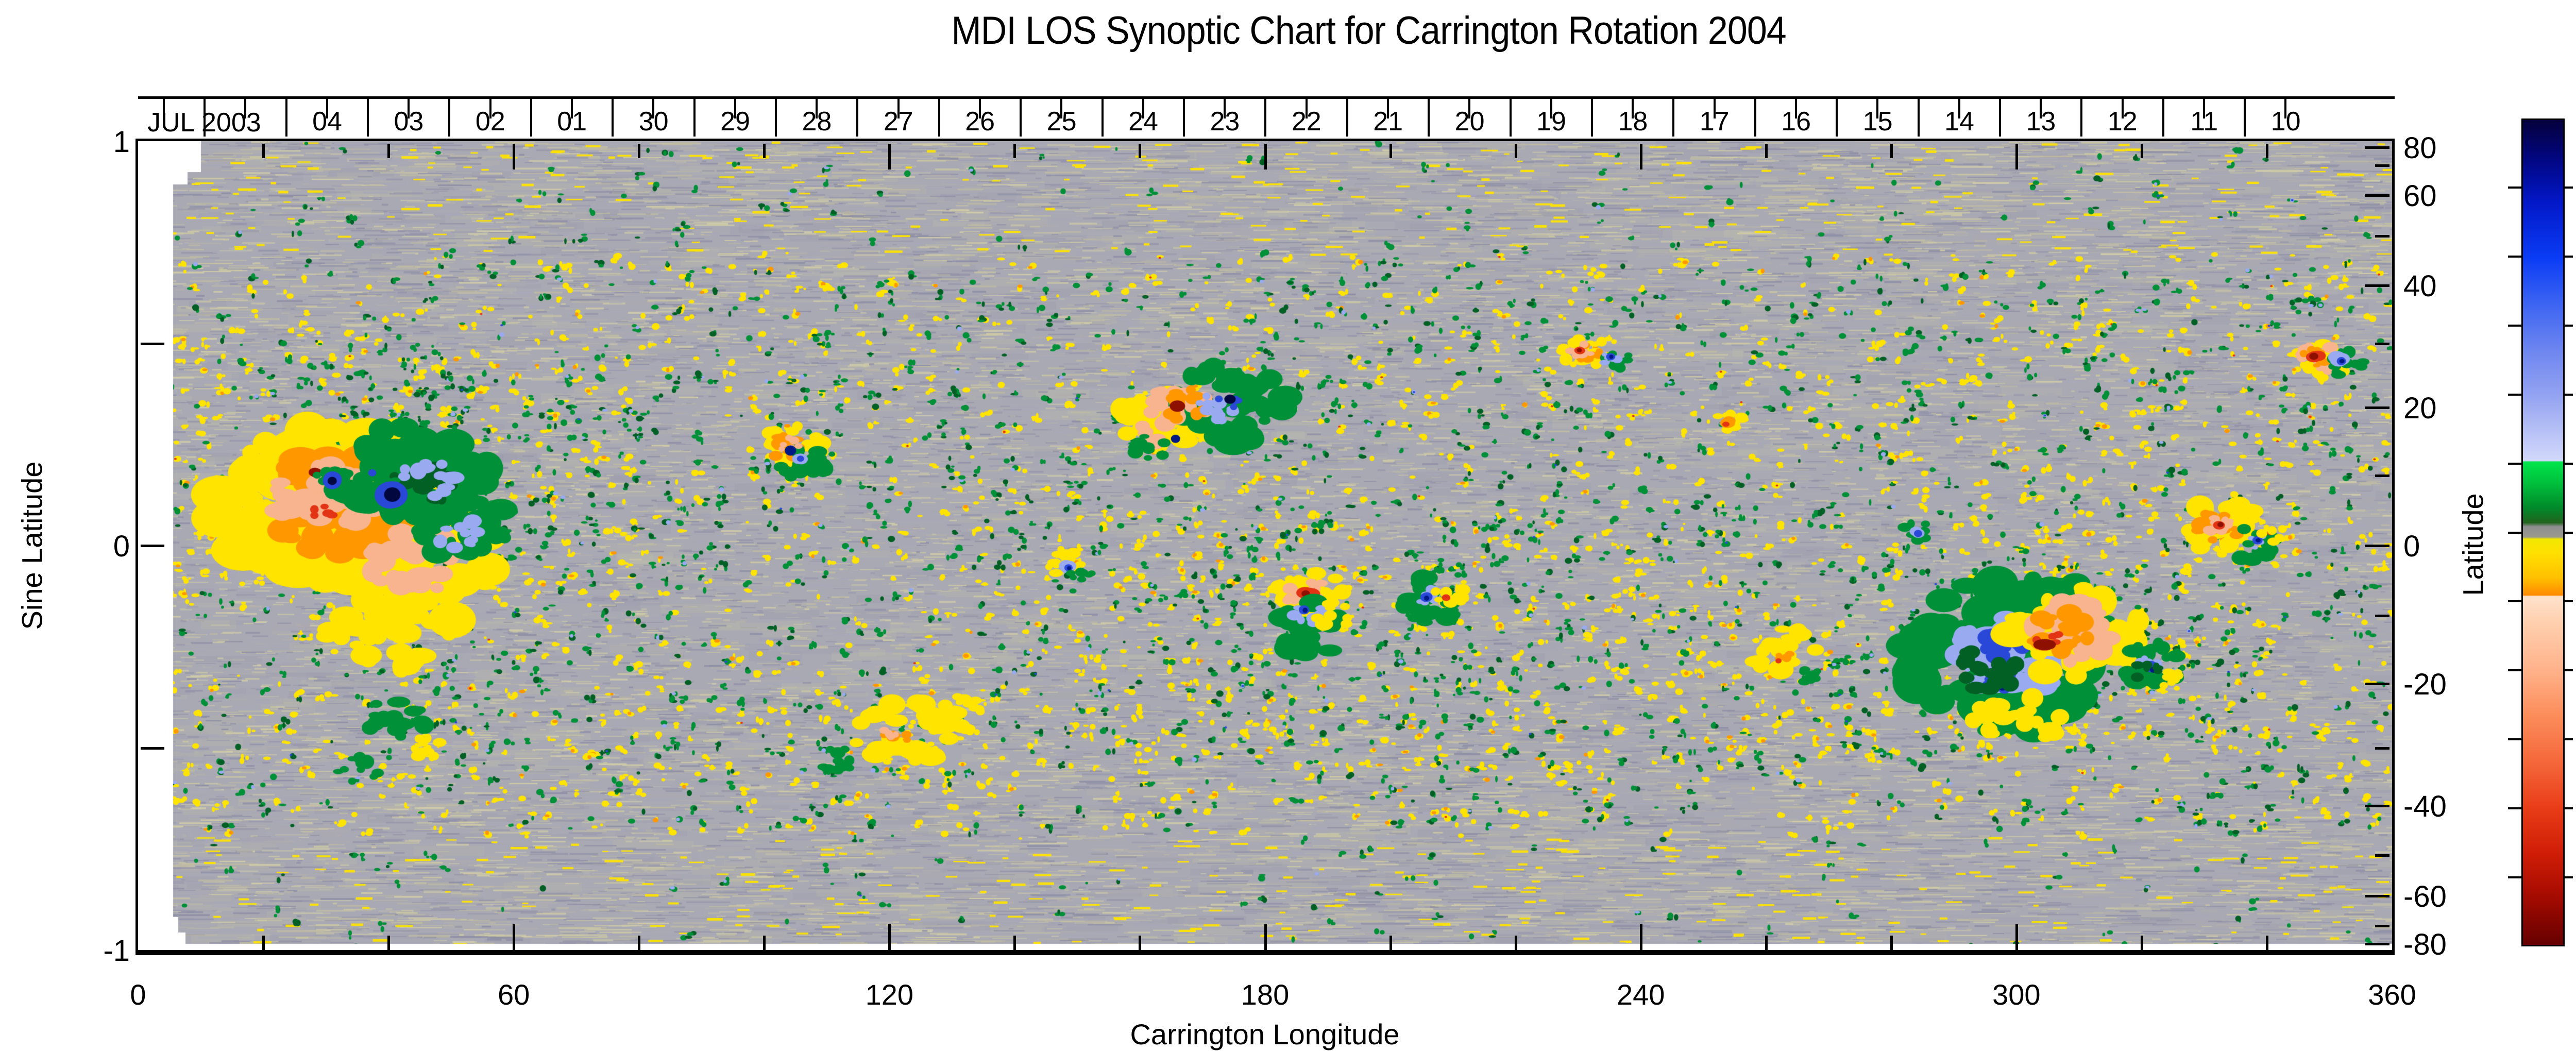 Image resolution: width=2576 pixels, height=1051 pixels. What do you see at coordinates (2285, 122) in the screenshot?
I see `date-label-10: 10` at bounding box center [2285, 122].